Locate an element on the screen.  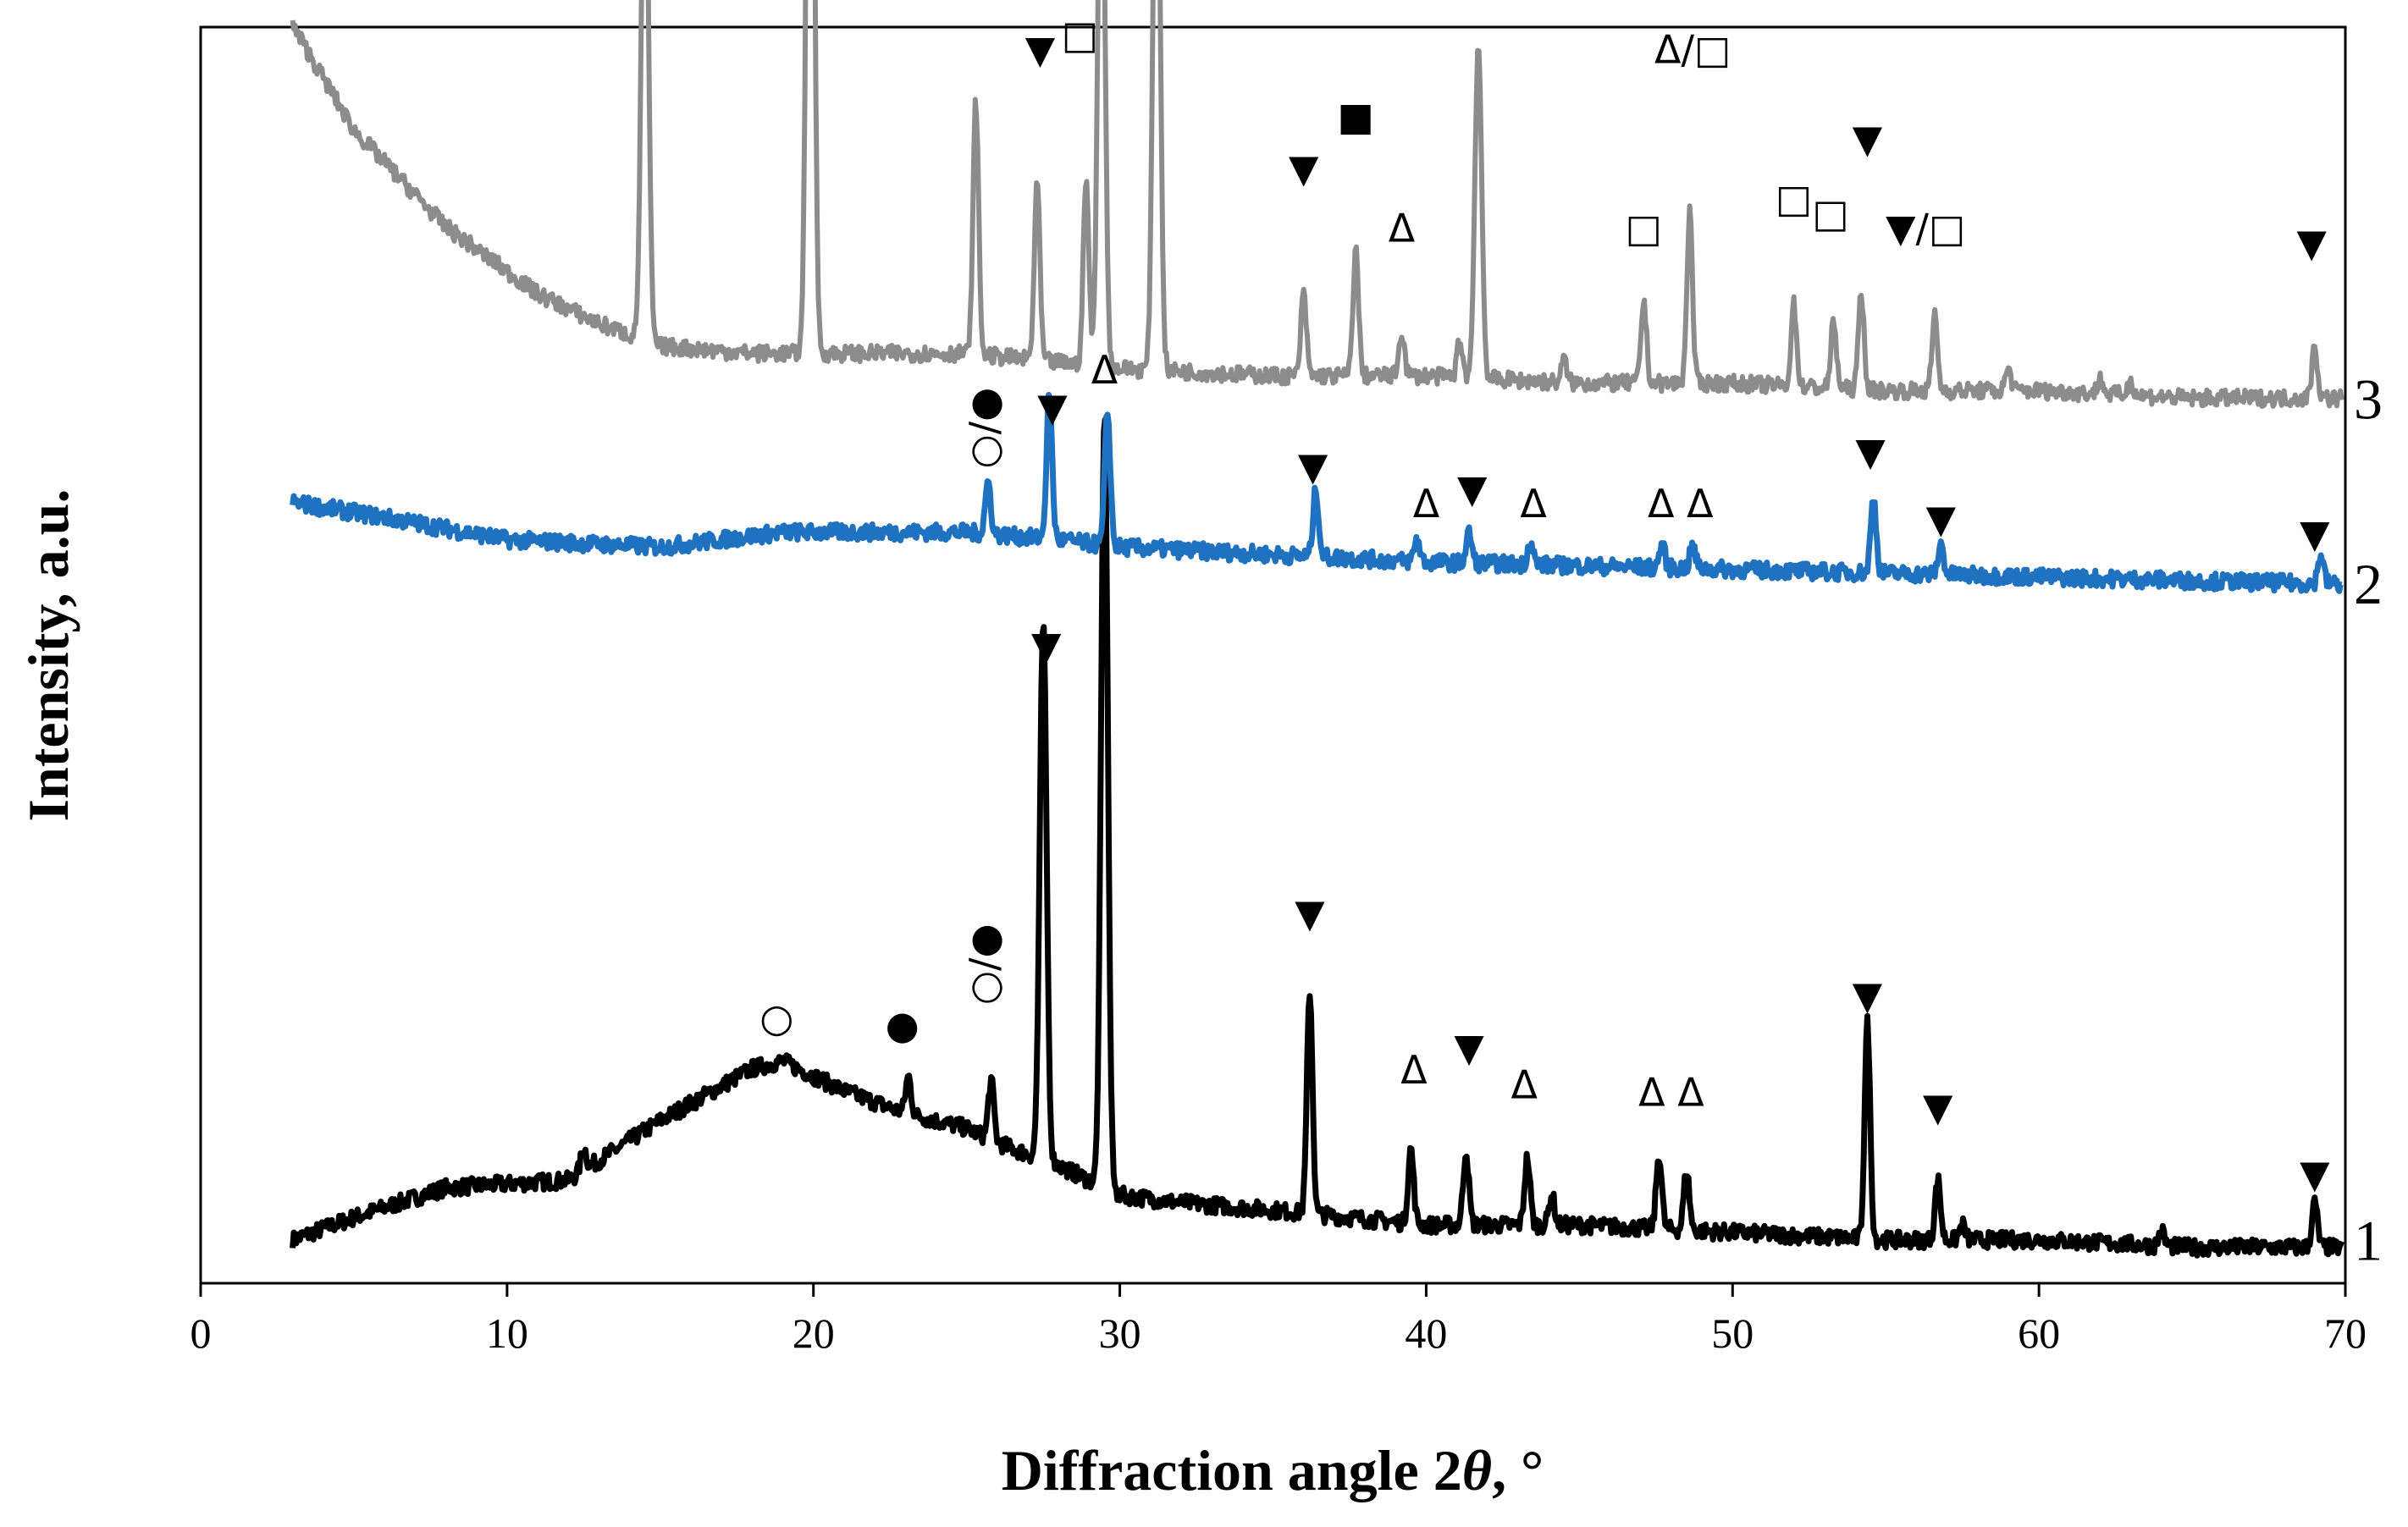
x-tick-label: 30 is located at coordinates (1120, 1333).